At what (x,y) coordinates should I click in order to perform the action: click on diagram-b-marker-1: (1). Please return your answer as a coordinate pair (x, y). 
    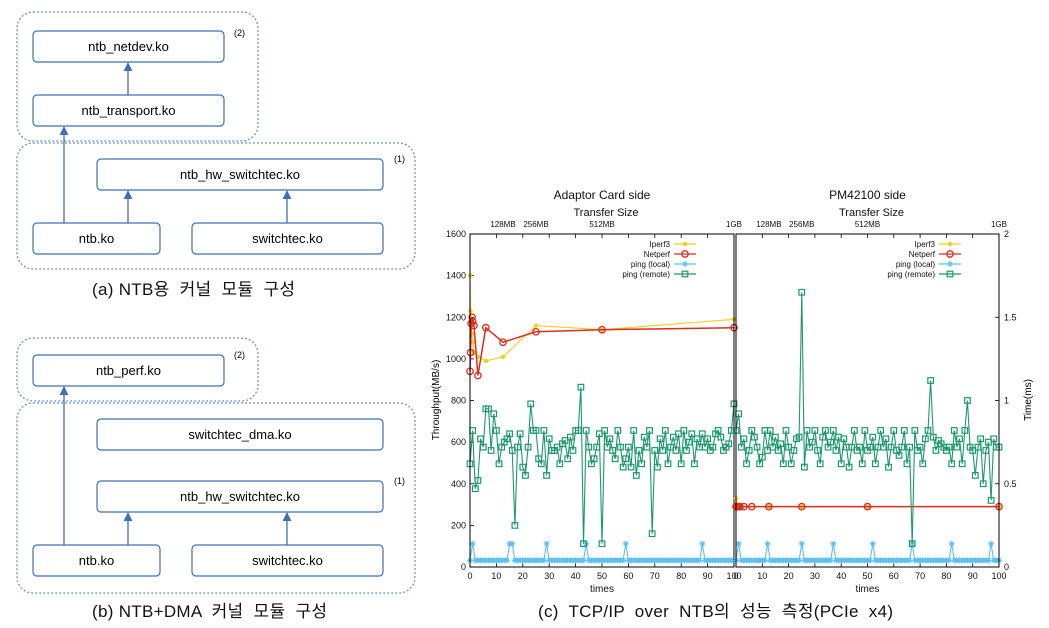
    Looking at the image, I should click on (399, 481).